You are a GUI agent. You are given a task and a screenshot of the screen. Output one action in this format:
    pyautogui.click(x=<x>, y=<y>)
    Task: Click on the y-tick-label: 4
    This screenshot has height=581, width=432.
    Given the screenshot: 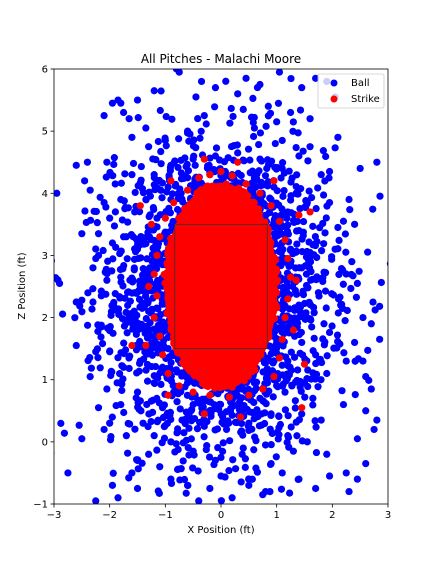 What is the action you would take?
    pyautogui.click(x=45, y=194)
    